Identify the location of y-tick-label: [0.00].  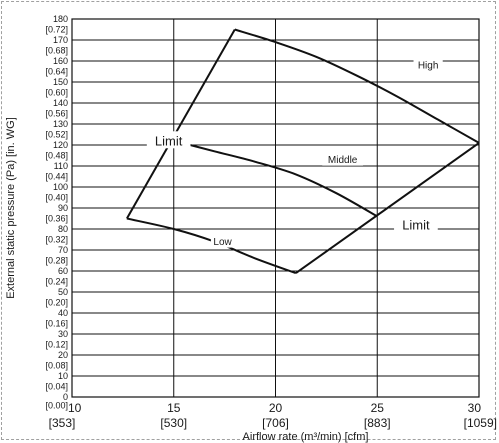
(56, 405).